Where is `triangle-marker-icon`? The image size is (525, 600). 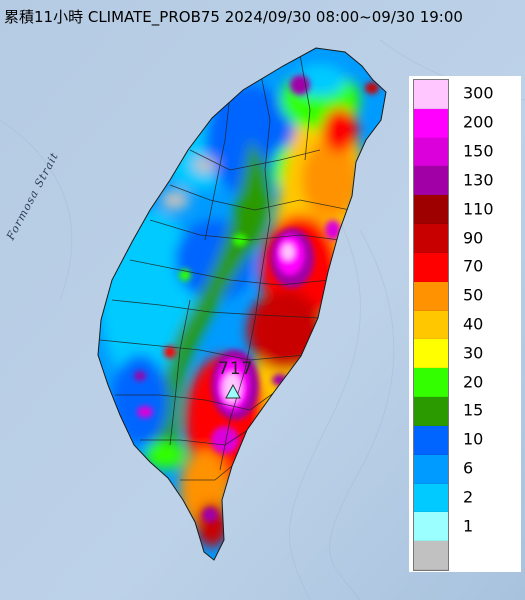
triangle-marker-icon is located at coordinates (233, 391).